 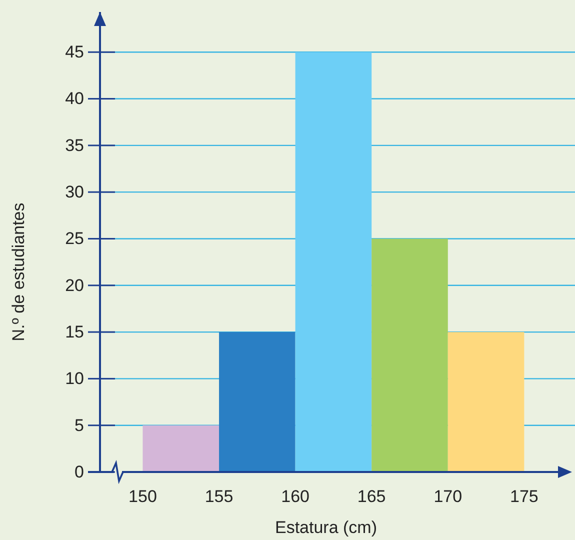 What do you see at coordinates (74, 98) in the screenshot?
I see `y-tick-label: 40` at bounding box center [74, 98].